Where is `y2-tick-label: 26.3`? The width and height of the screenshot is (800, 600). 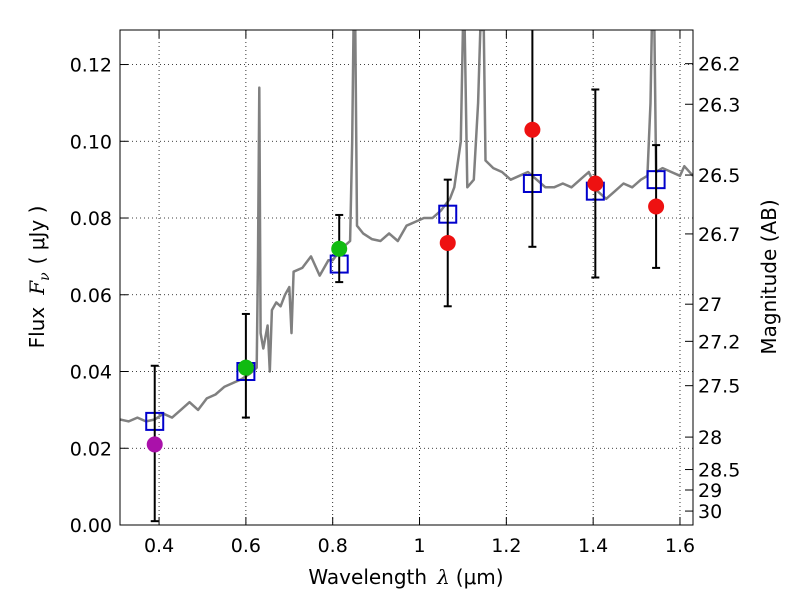
y2-tick-label: 26.3 is located at coordinates (719, 105).